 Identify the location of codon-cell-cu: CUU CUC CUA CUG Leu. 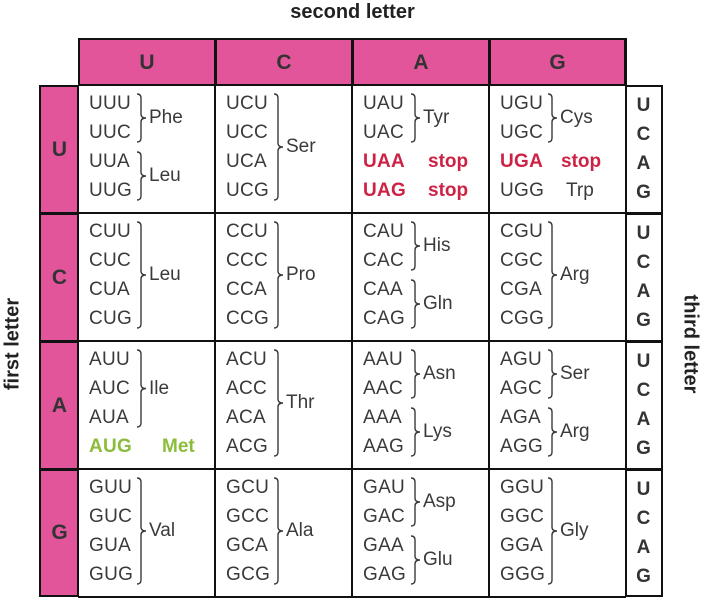
(146, 277).